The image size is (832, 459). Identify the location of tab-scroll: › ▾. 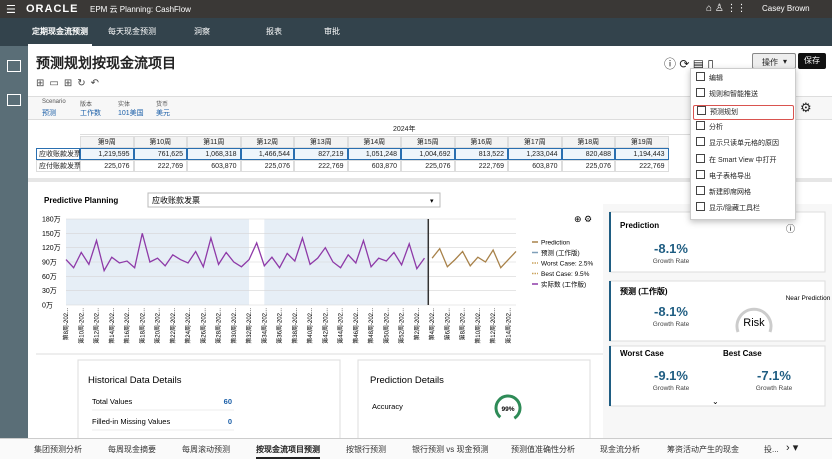
(792, 448).